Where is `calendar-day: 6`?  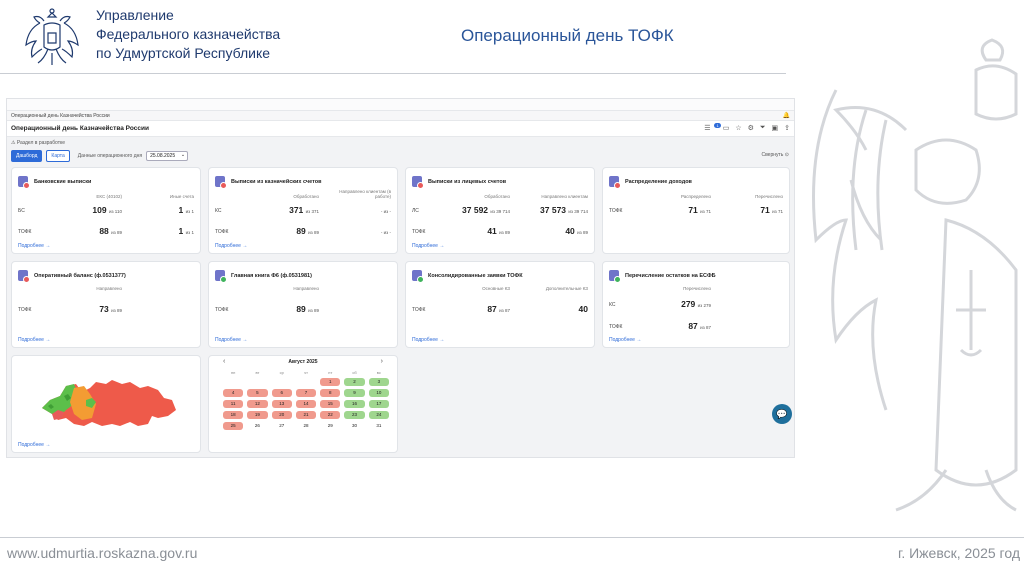 calendar-day: 6 is located at coordinates (281, 393).